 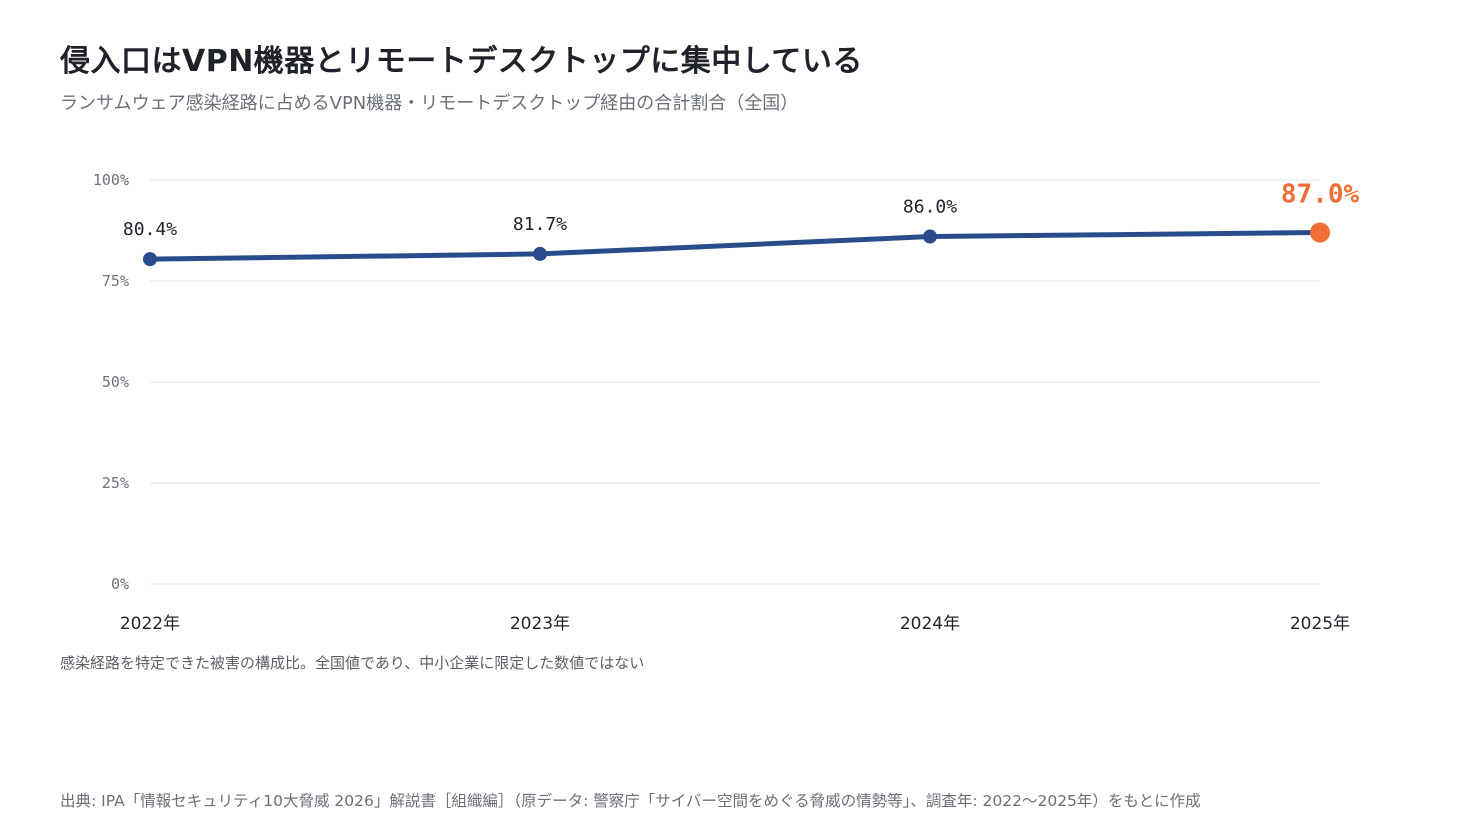 What do you see at coordinates (120, 584) in the screenshot?
I see `y-tick-label: 0%` at bounding box center [120, 584].